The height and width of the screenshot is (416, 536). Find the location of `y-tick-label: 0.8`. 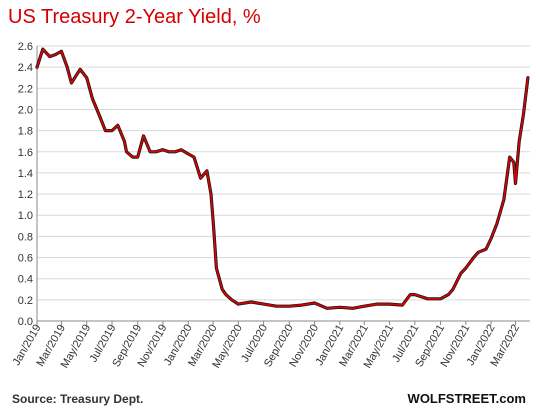

y-tick-label: 0.8 is located at coordinates (25, 237).